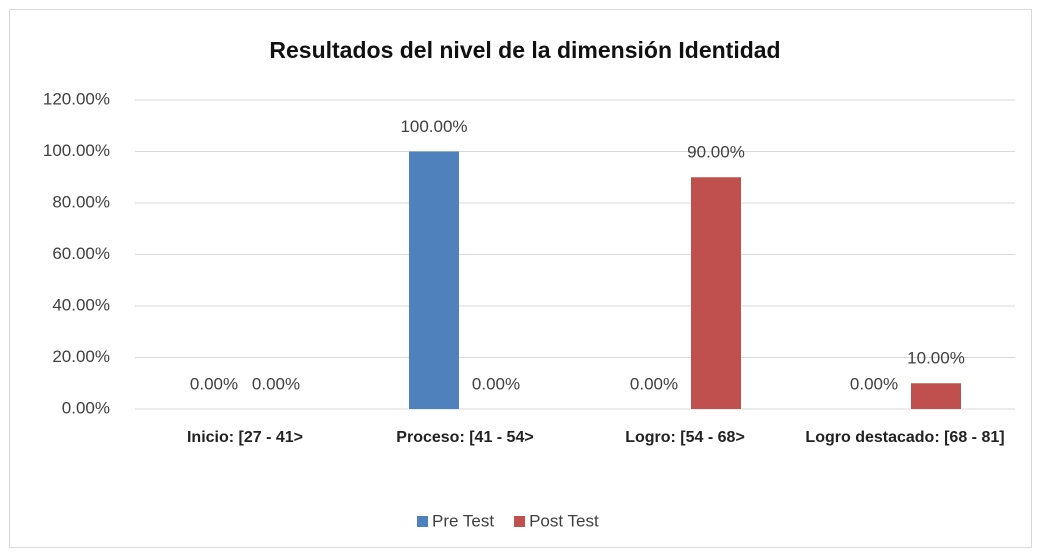  What do you see at coordinates (81, 253) in the screenshot?
I see `y-tick-label: 60.00%` at bounding box center [81, 253].